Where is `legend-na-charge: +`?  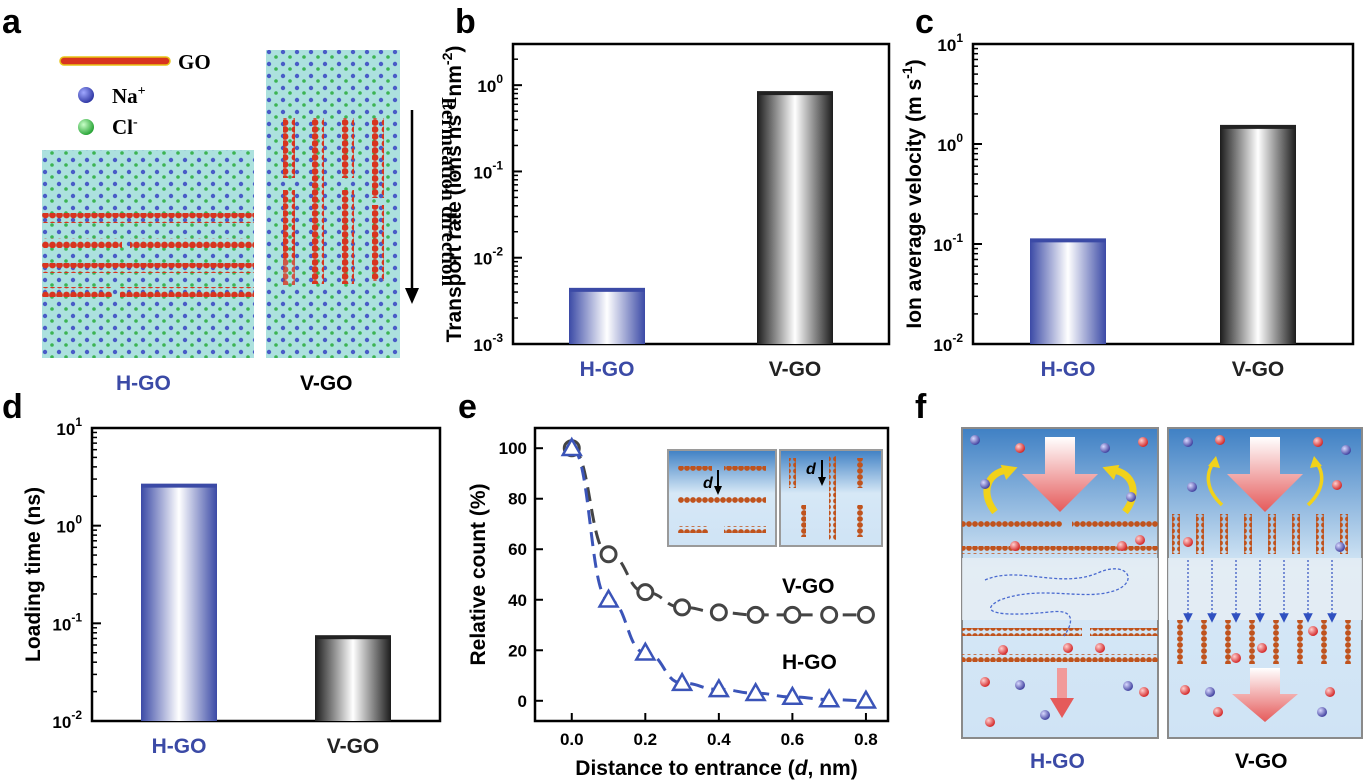 legend-na-charge: + is located at coordinates (142, 91).